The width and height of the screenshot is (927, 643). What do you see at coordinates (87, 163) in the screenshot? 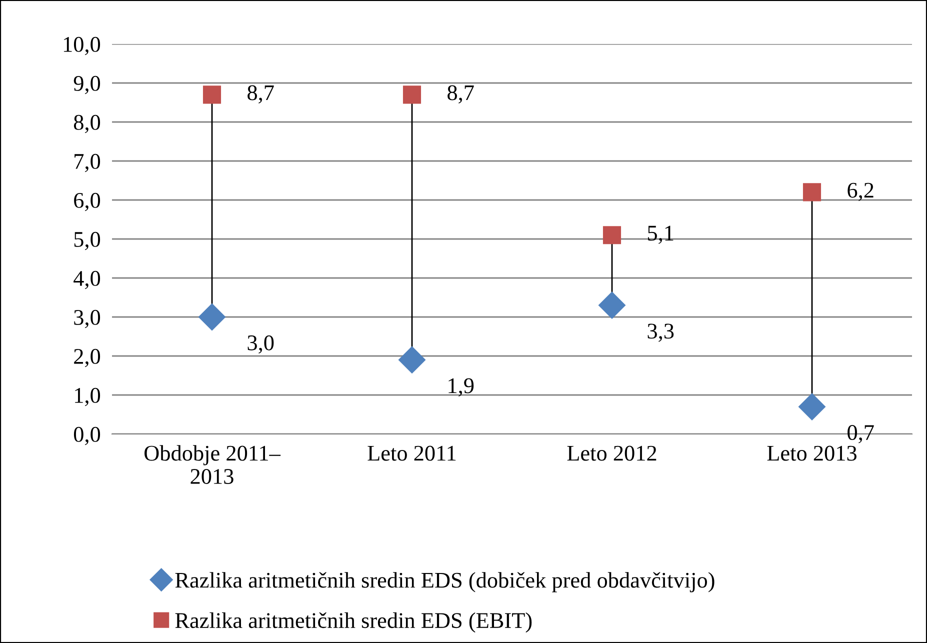
I see `y-tick-label: 7,0` at bounding box center [87, 163].